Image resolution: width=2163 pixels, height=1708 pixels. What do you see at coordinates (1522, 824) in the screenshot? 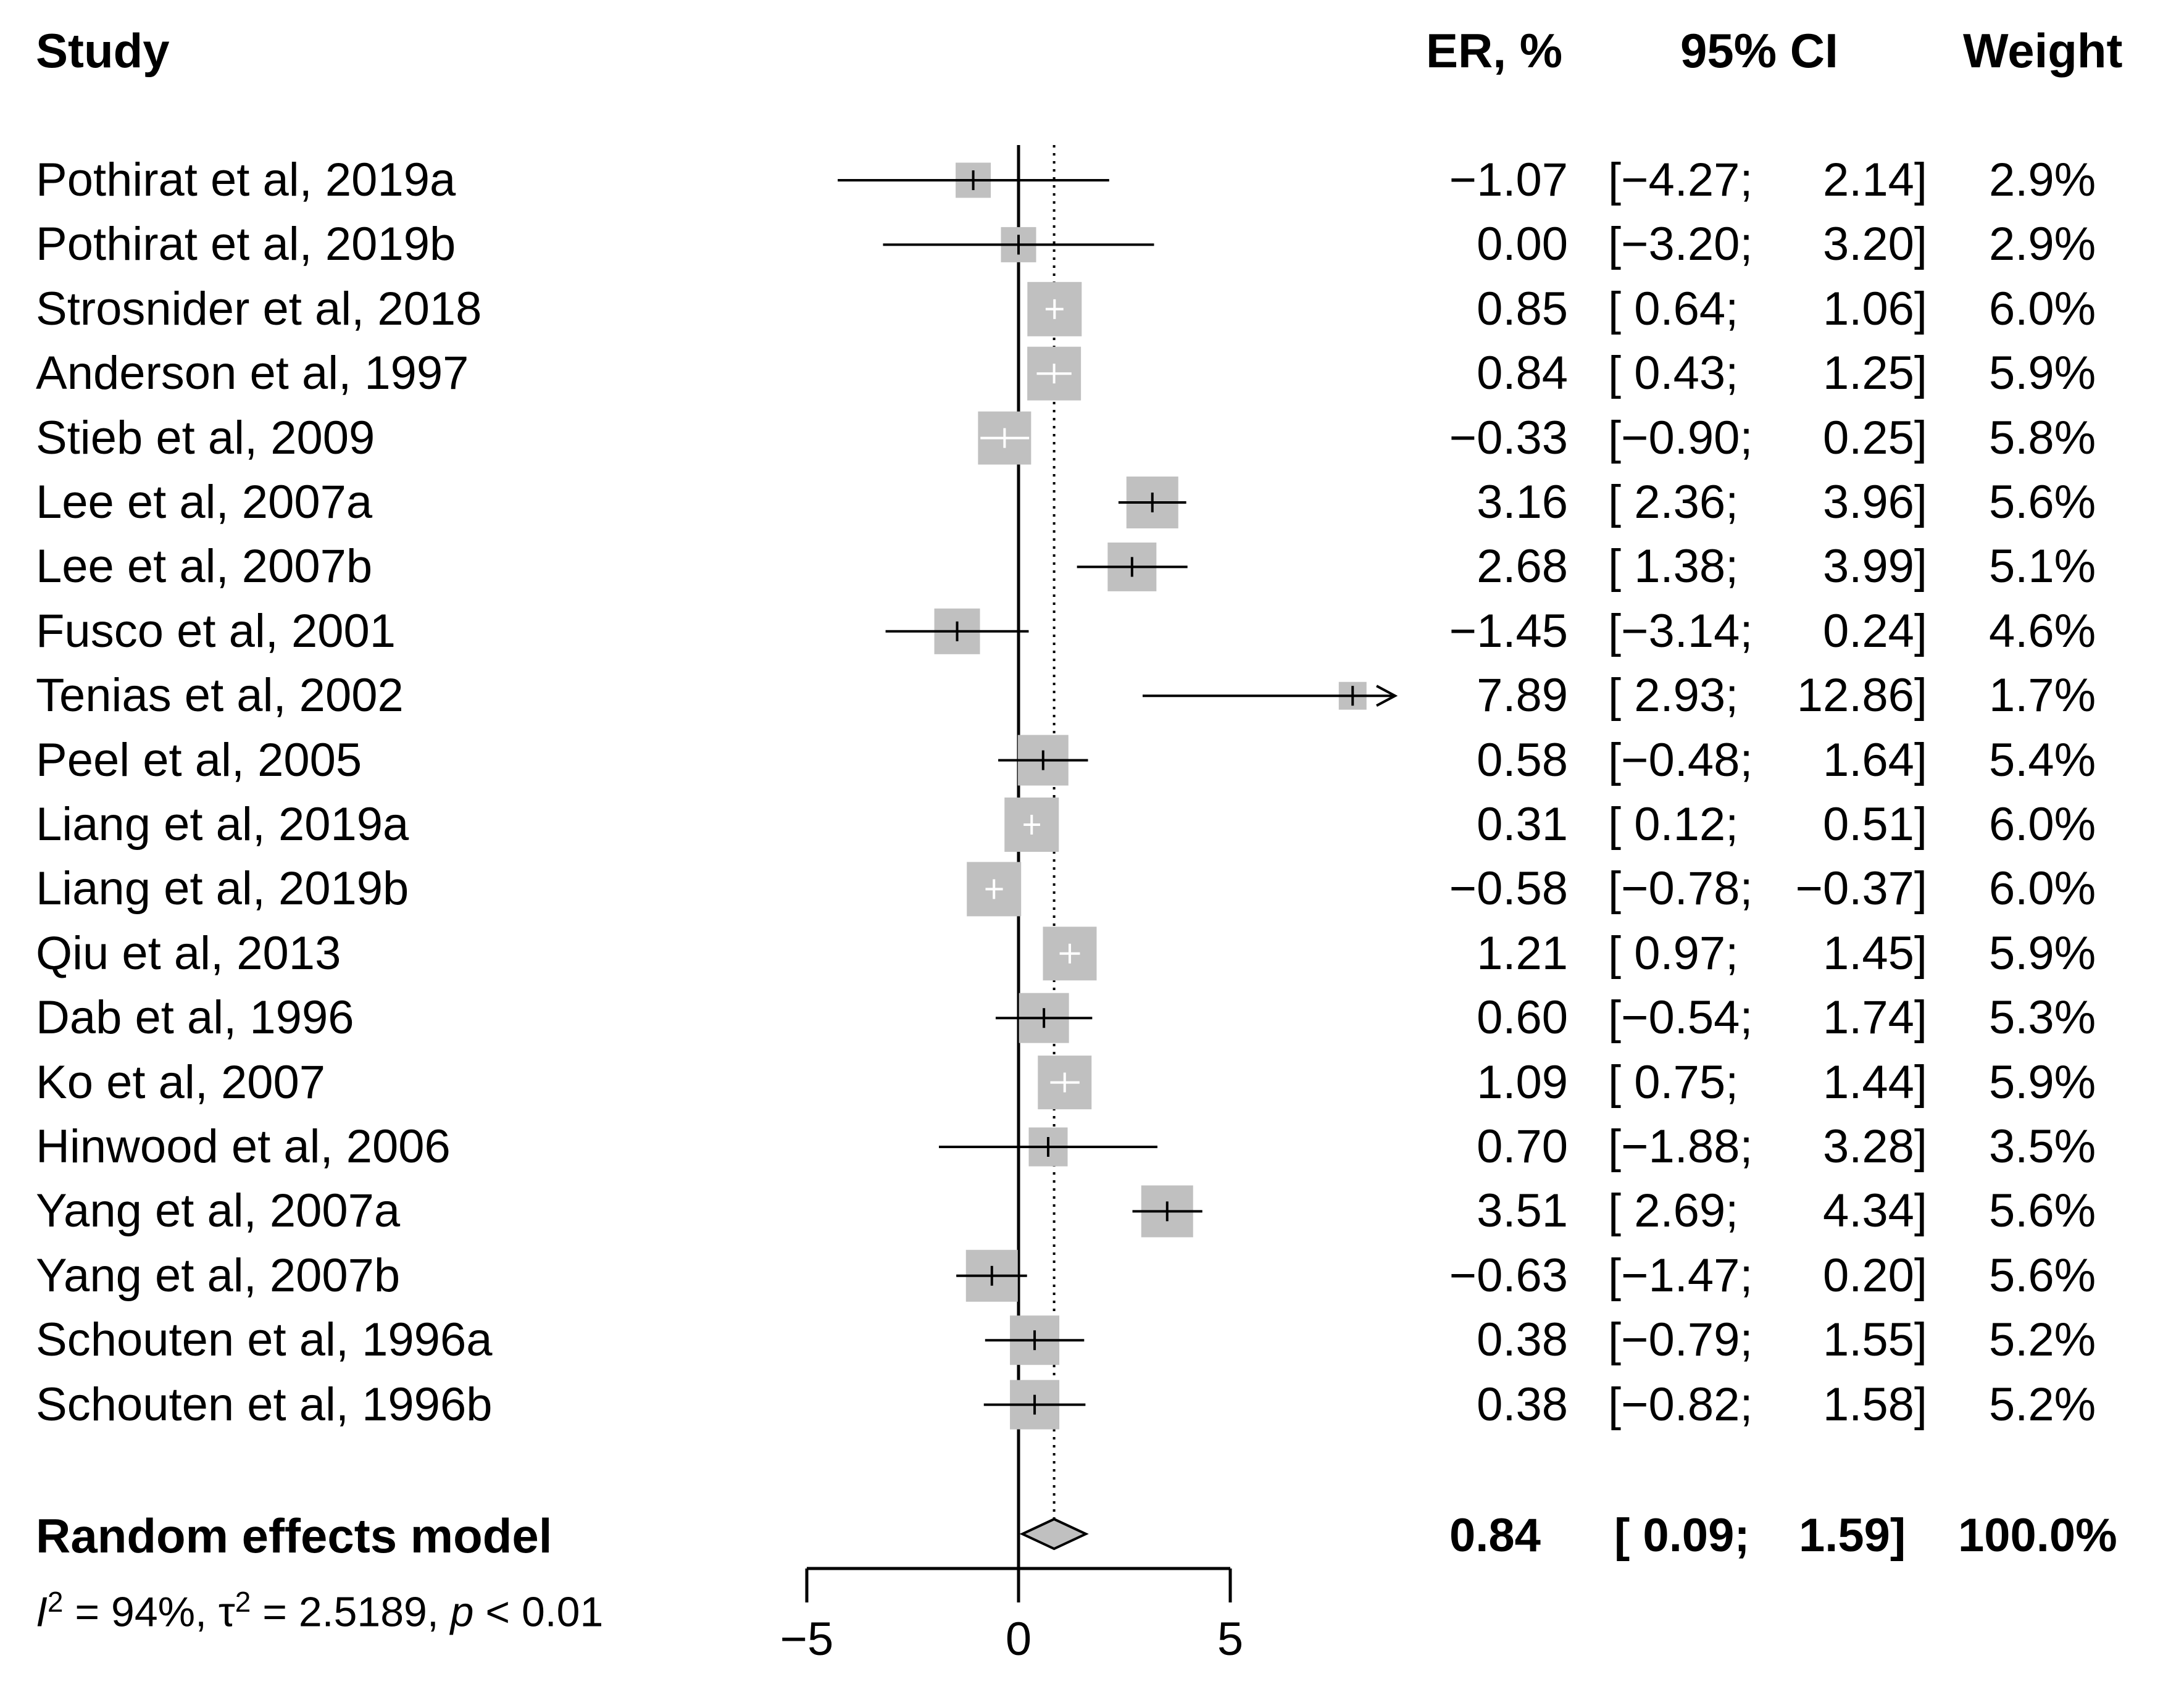
I see `study-er: 0.31` at bounding box center [1522, 824].